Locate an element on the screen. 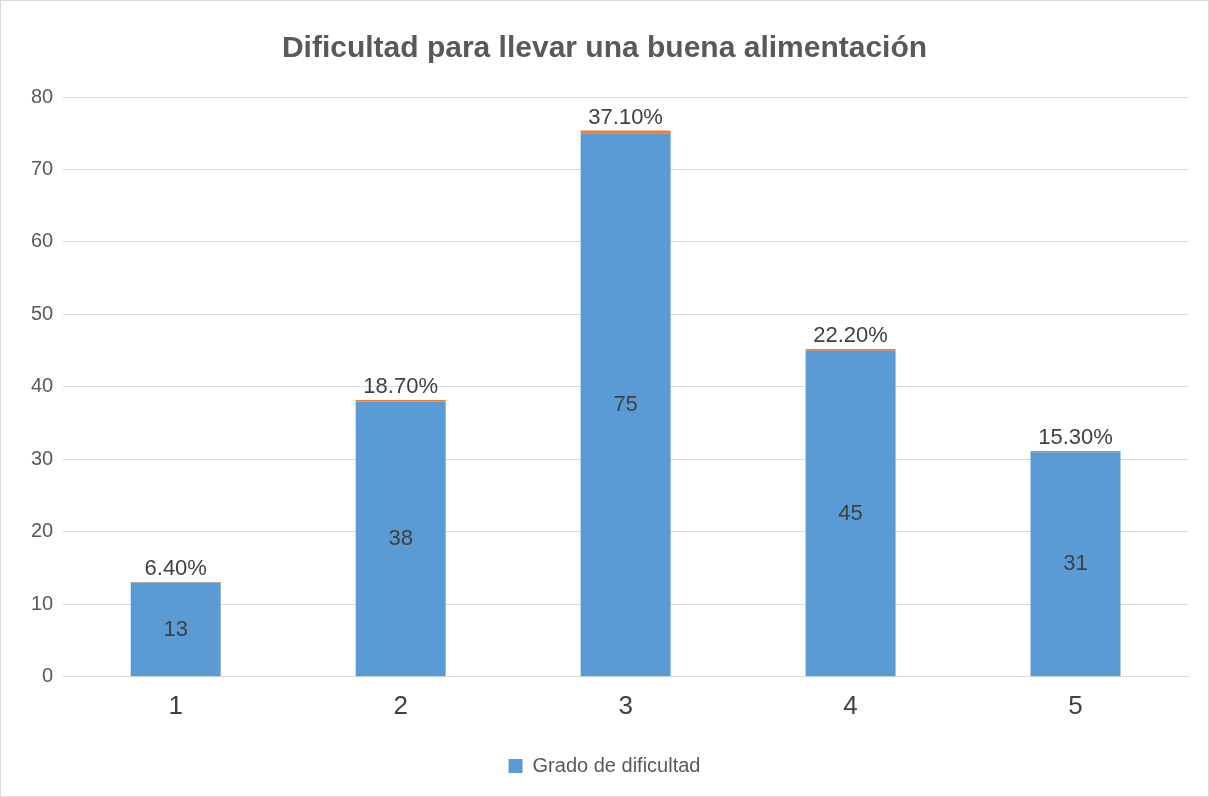 This screenshot has width=1209, height=797. y-tick-label: 0 is located at coordinates (48, 675).